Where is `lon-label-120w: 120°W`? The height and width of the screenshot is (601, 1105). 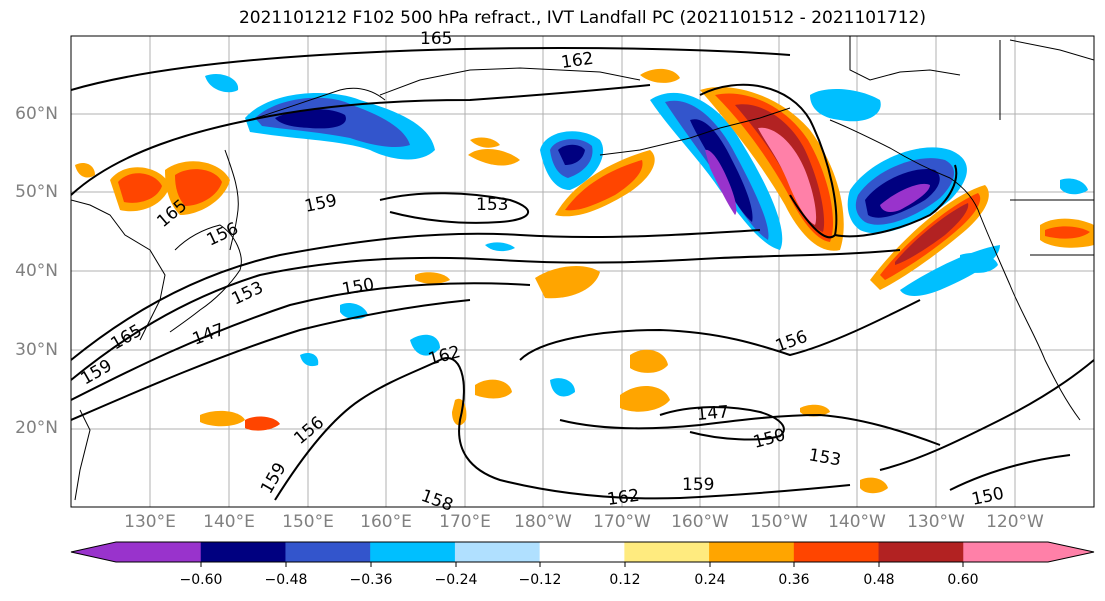 lon-label-120w: 120°W is located at coordinates (1015, 522).